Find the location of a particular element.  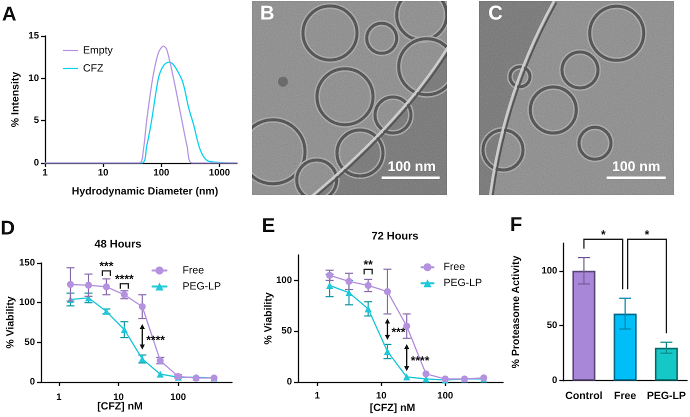

annotation: ** is located at coordinates (369, 264).